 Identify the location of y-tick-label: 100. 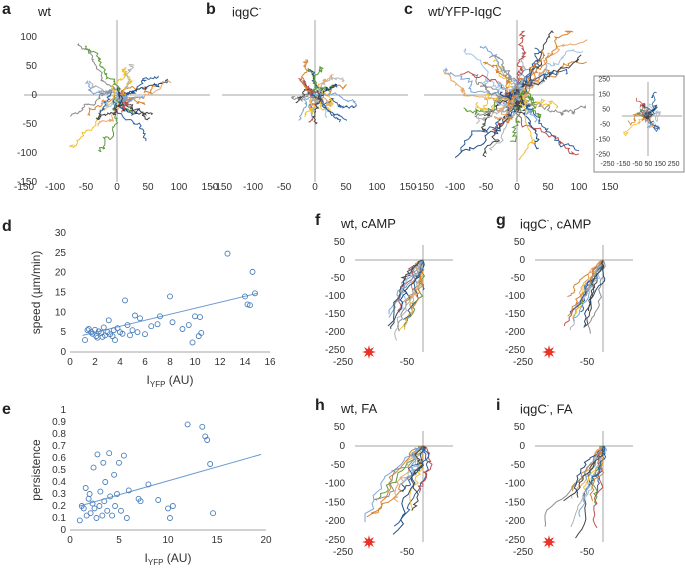
(28, 37).